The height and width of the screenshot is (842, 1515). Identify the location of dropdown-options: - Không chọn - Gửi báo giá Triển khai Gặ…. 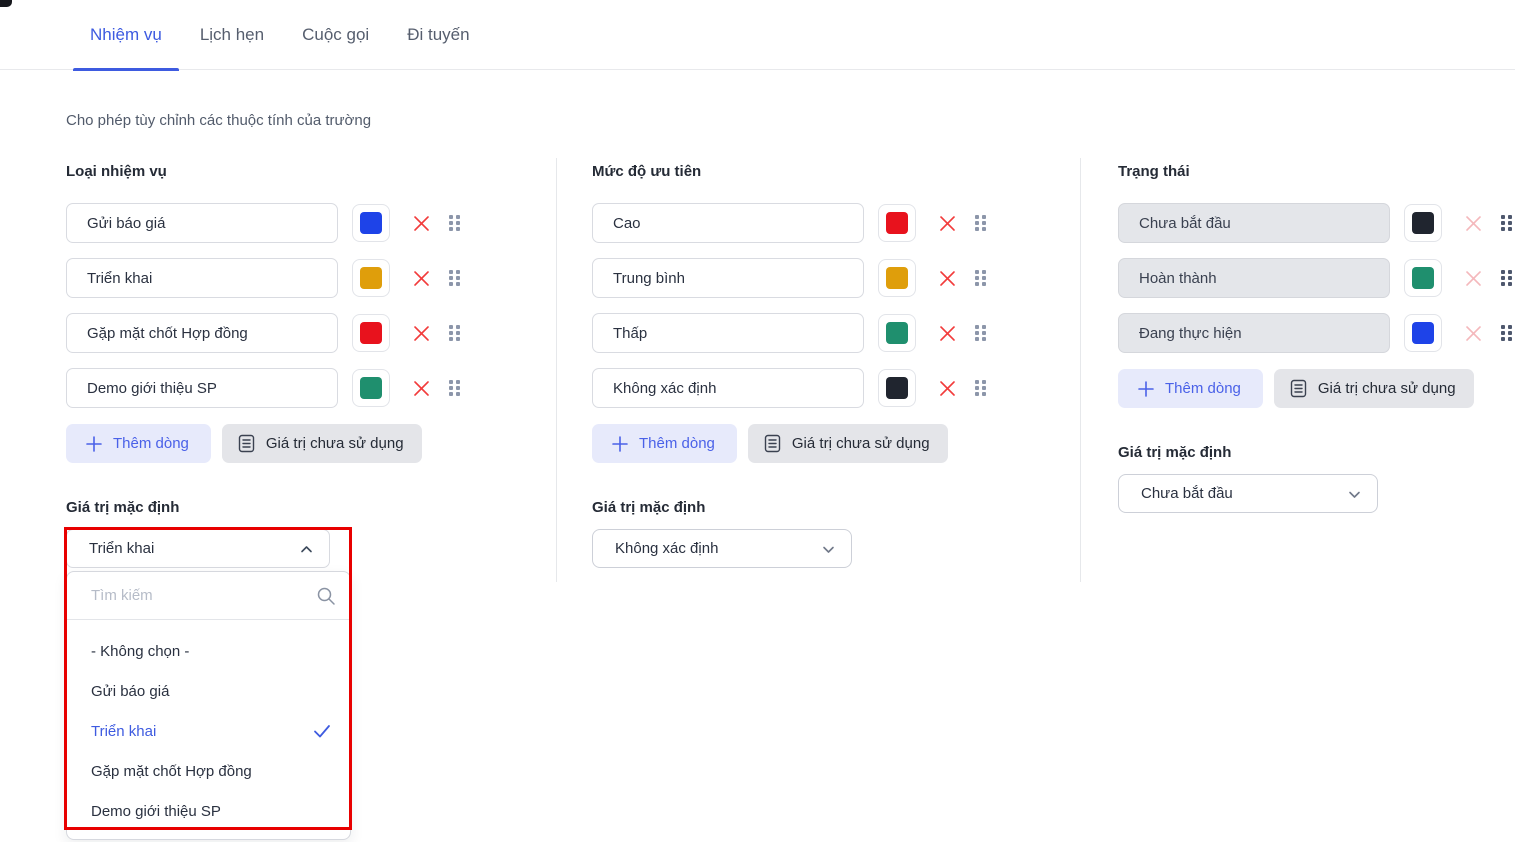
(208, 725).